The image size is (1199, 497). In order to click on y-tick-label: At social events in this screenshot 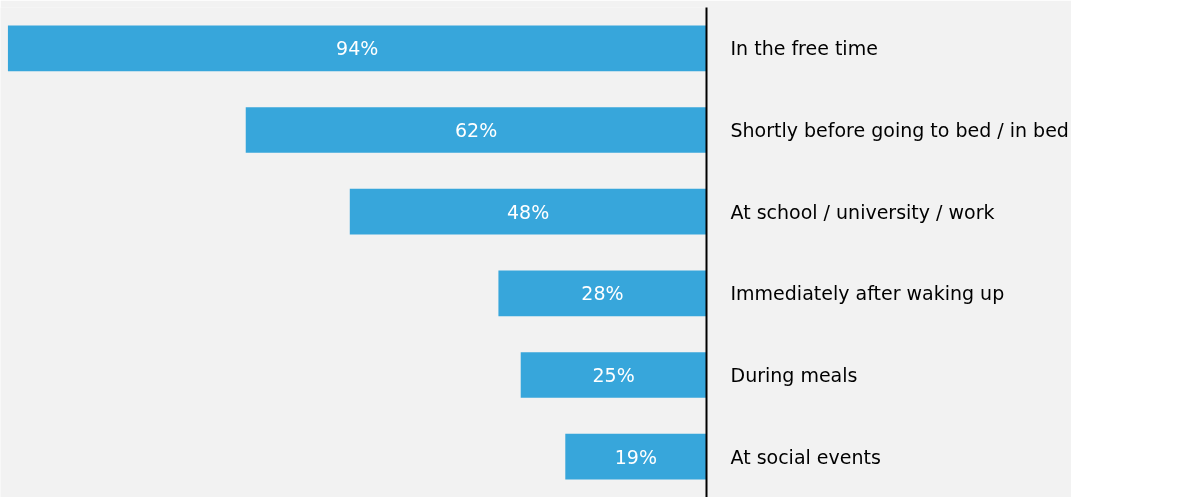, I will do `click(805, 456)`.